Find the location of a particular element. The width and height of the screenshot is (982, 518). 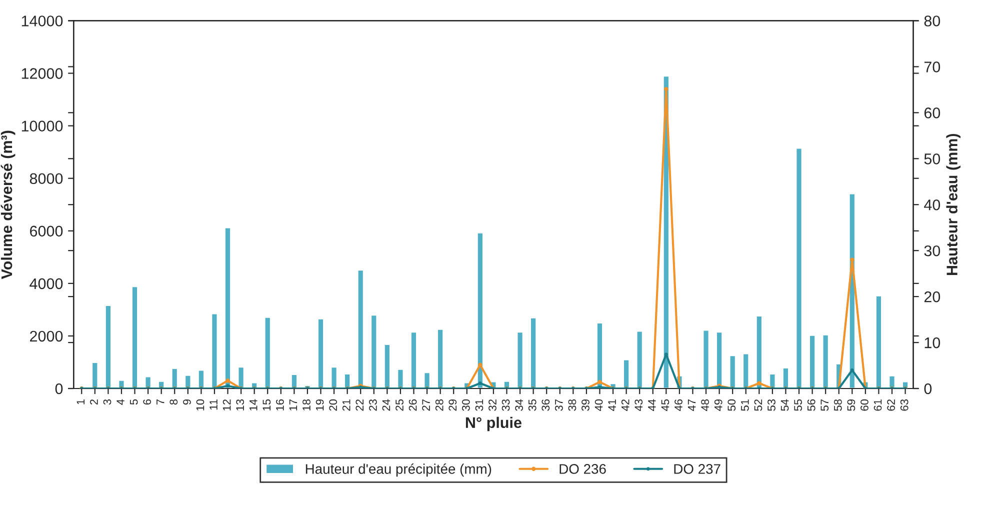

y2-axis-title: Hauteur d'eau (mm) is located at coordinates (953, 205).